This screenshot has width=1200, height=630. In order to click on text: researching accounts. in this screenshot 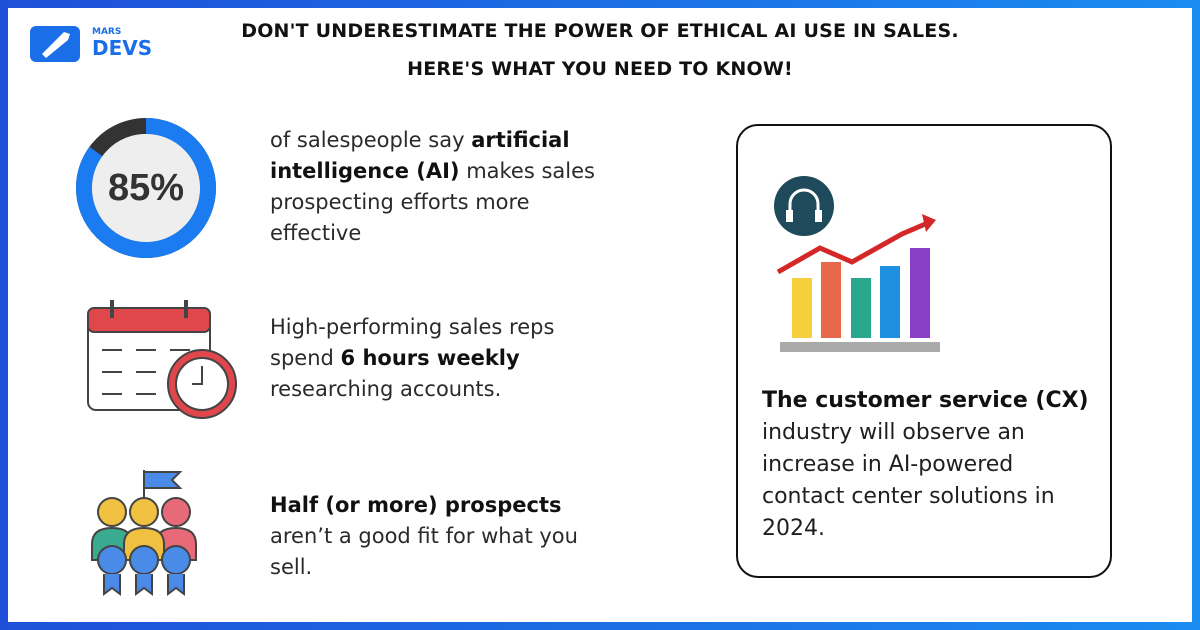, I will do `click(386, 389)`.